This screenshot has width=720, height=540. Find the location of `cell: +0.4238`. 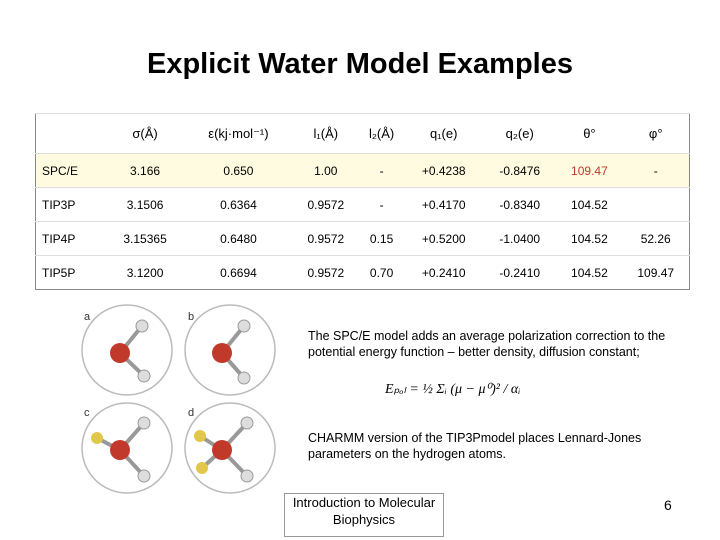

cell: +0.4238 is located at coordinates (444, 170).